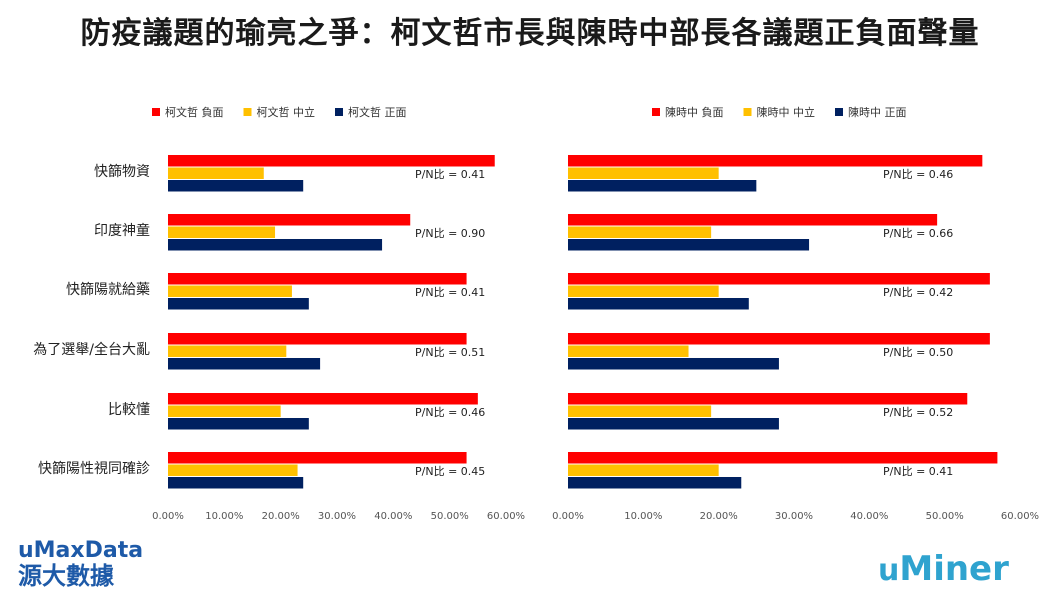 This screenshot has width=1060, height=596. What do you see at coordinates (393, 516) in the screenshot?
I see `left-x-tick-label: 40.00%` at bounding box center [393, 516].